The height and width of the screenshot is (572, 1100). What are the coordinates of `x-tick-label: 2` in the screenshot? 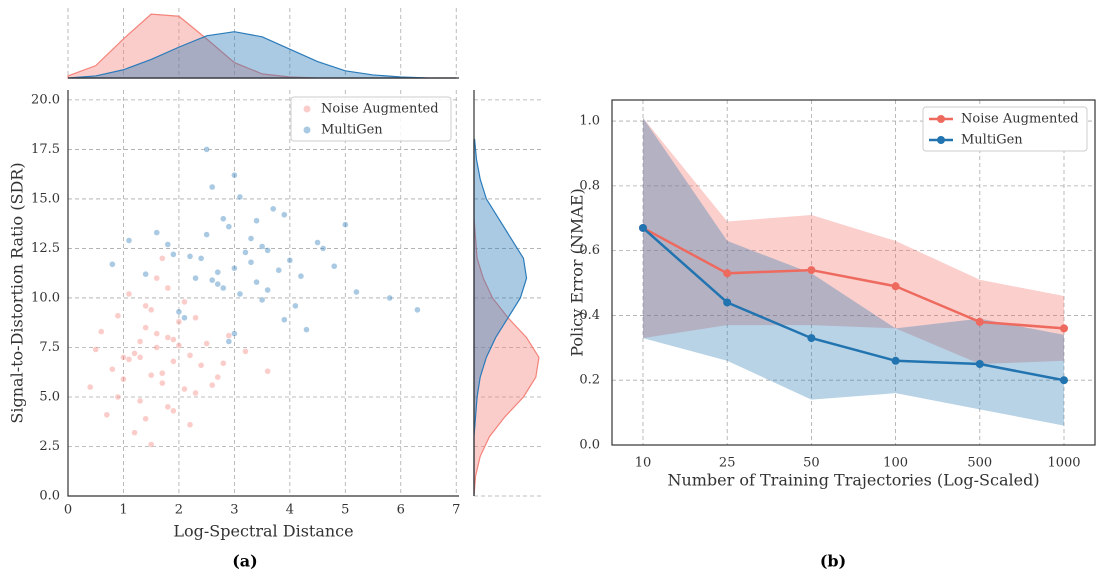 It's located at (179, 510).